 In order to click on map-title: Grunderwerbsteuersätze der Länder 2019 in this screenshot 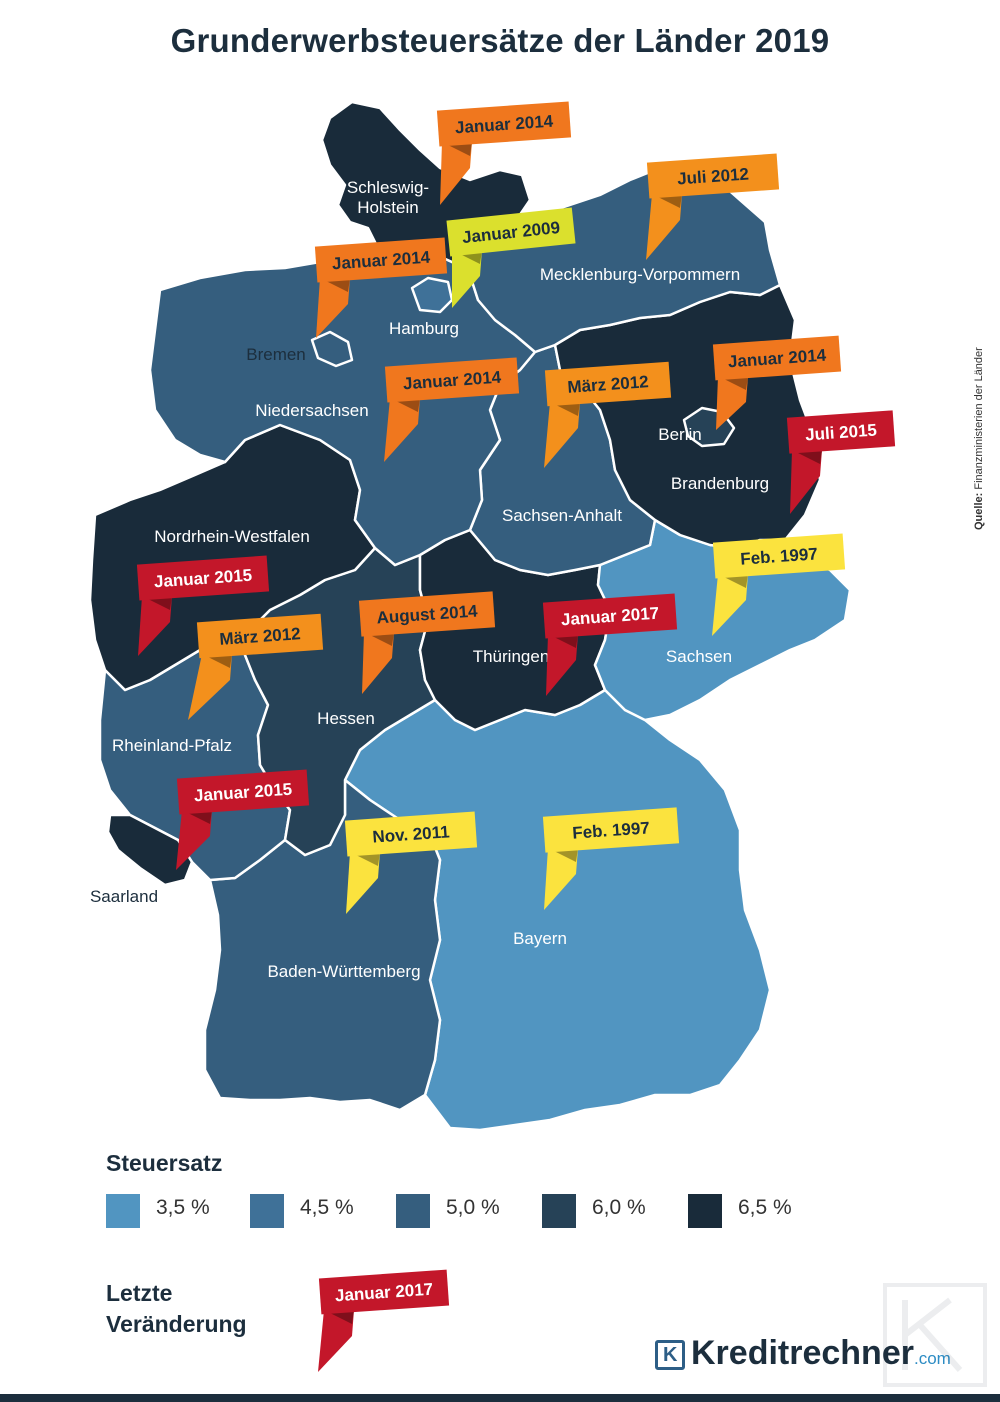, I will do `click(500, 40)`.